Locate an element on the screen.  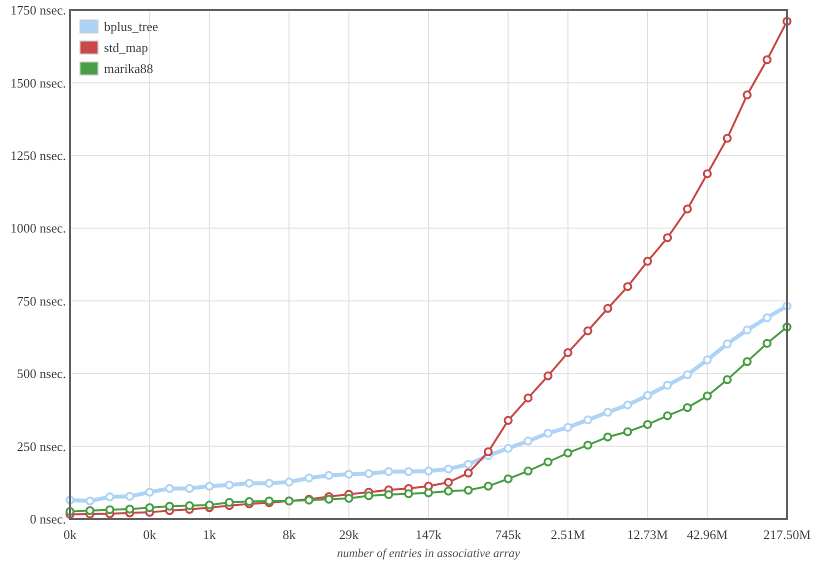
y-tick-label: 1750 nsec. is located at coordinates (38, 10).